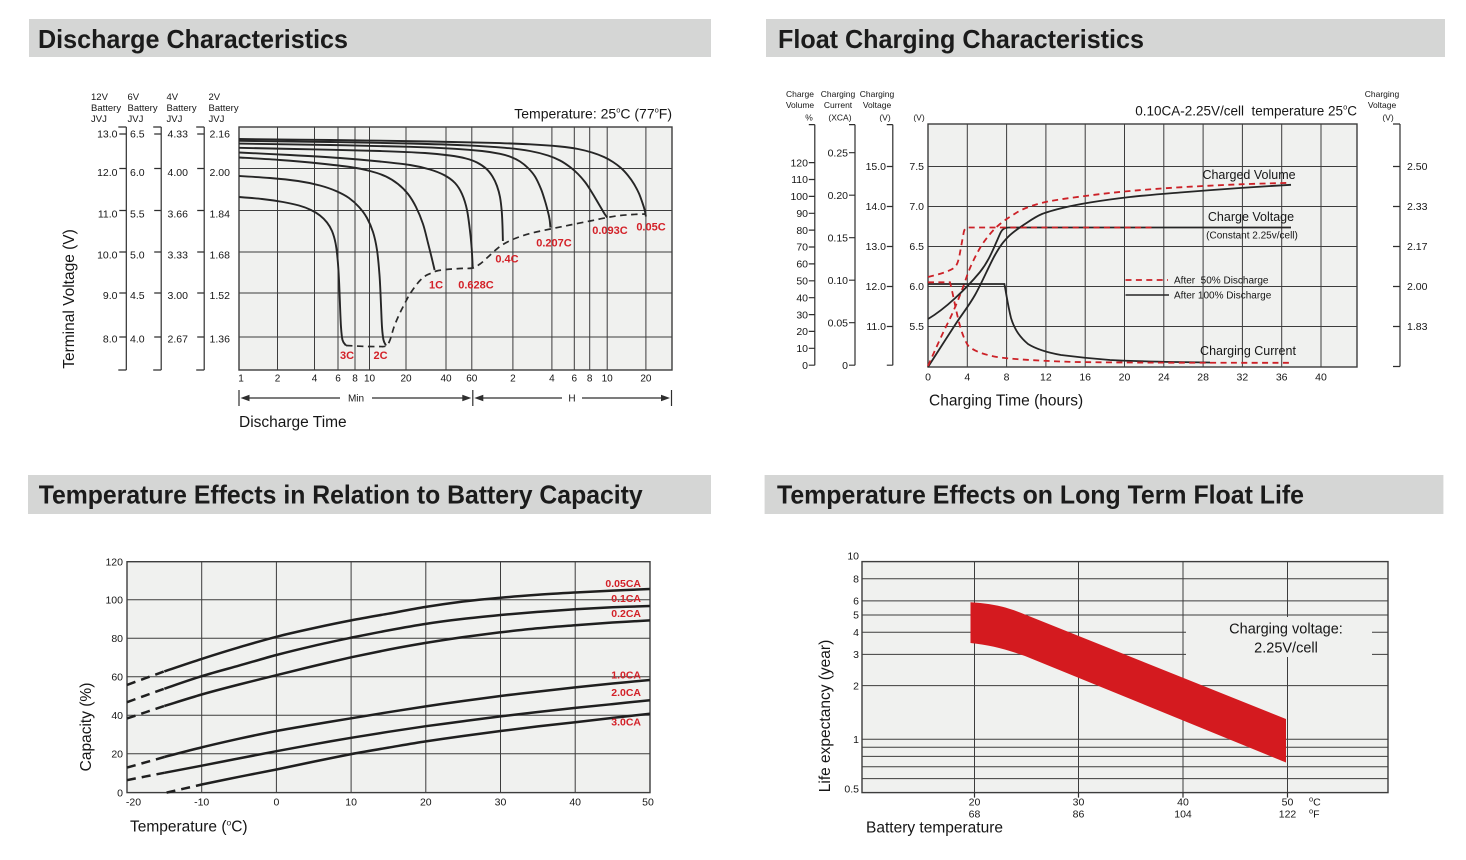  Describe the element at coordinates (178, 256) in the screenshot. I see `svg-text: 3.33` at that location.